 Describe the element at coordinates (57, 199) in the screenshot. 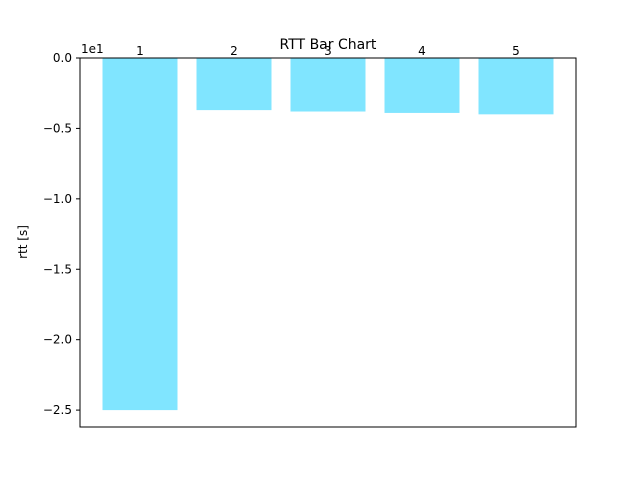

I see `y-tick-label: −1.0` at that location.